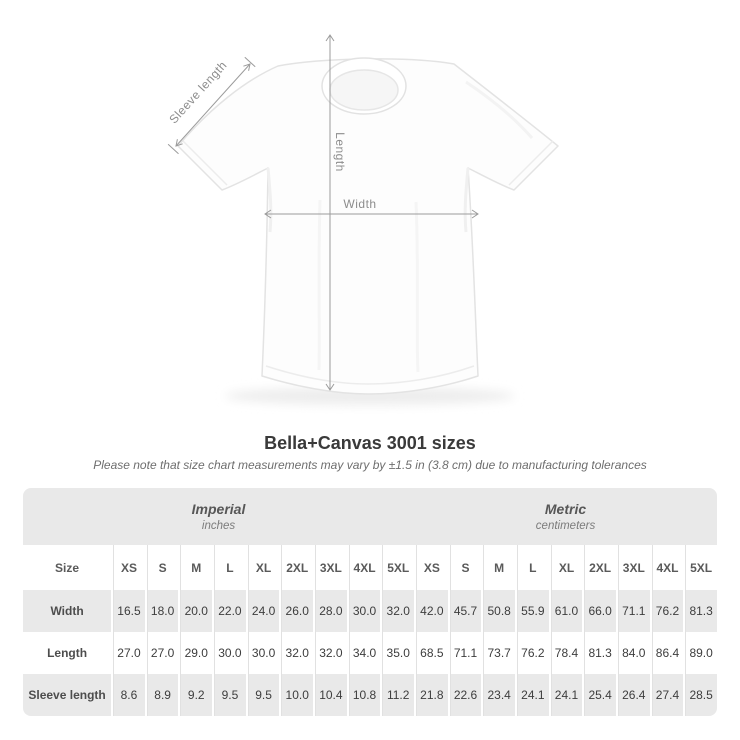 The width and height of the screenshot is (740, 740). What do you see at coordinates (363, 695) in the screenshot?
I see `value-cell: 10.8` at bounding box center [363, 695].